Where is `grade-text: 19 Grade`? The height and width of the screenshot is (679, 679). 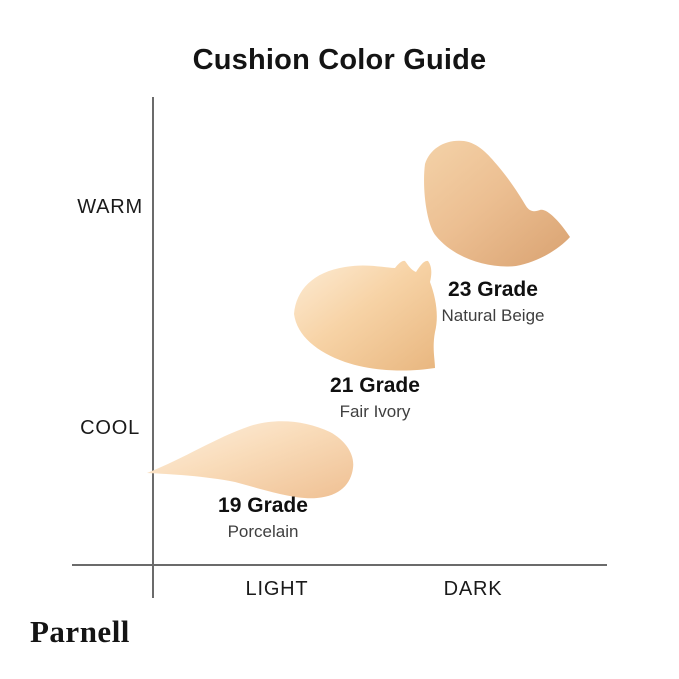
grade-text: 19 Grade is located at coordinates (263, 505).